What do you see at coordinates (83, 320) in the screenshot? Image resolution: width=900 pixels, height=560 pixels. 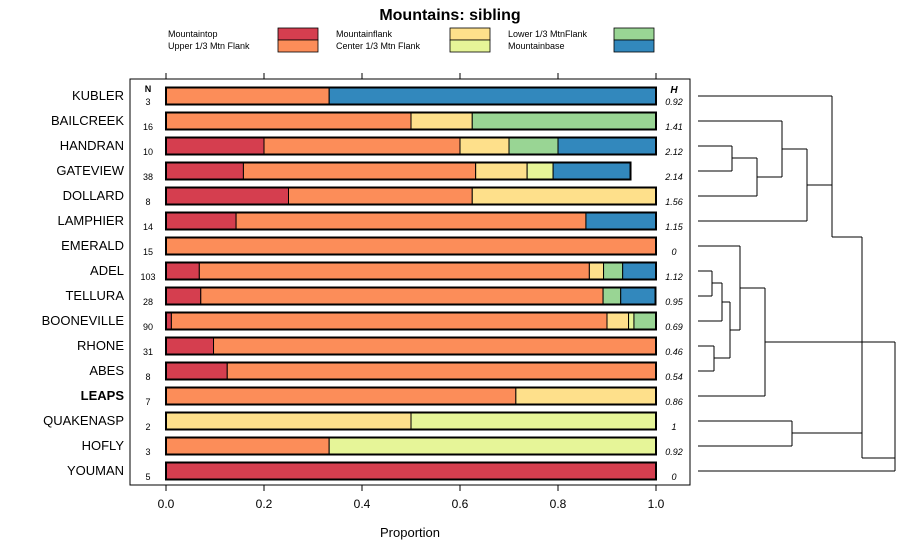 I see `category-label: BOONEVILLE` at bounding box center [83, 320].